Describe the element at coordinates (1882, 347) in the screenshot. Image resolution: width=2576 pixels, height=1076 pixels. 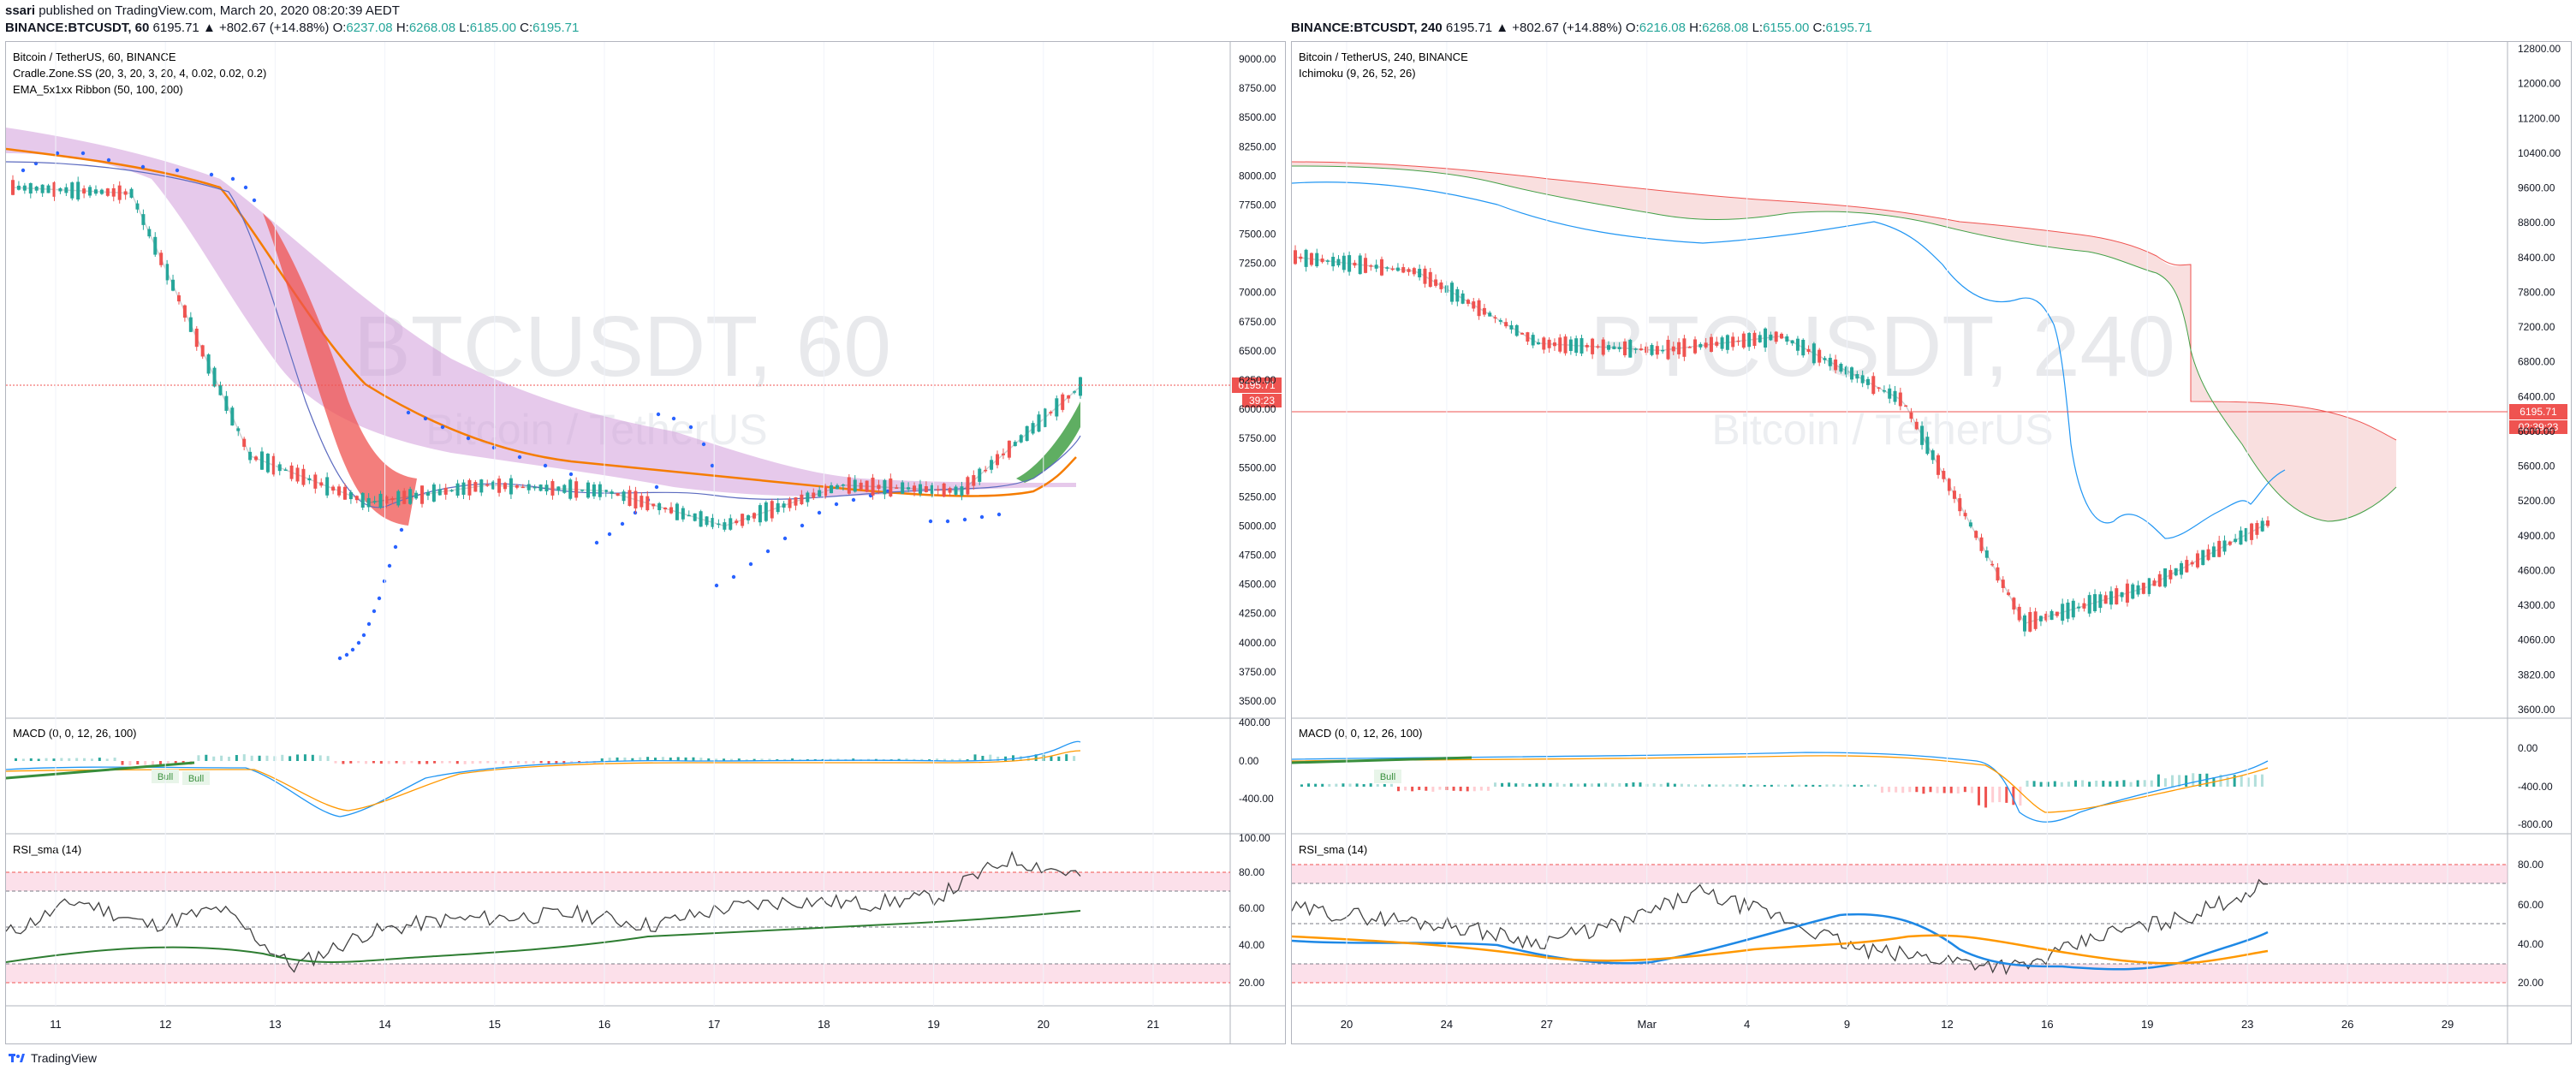
I see `watermark-title: BTCUSDT, 240` at that location.